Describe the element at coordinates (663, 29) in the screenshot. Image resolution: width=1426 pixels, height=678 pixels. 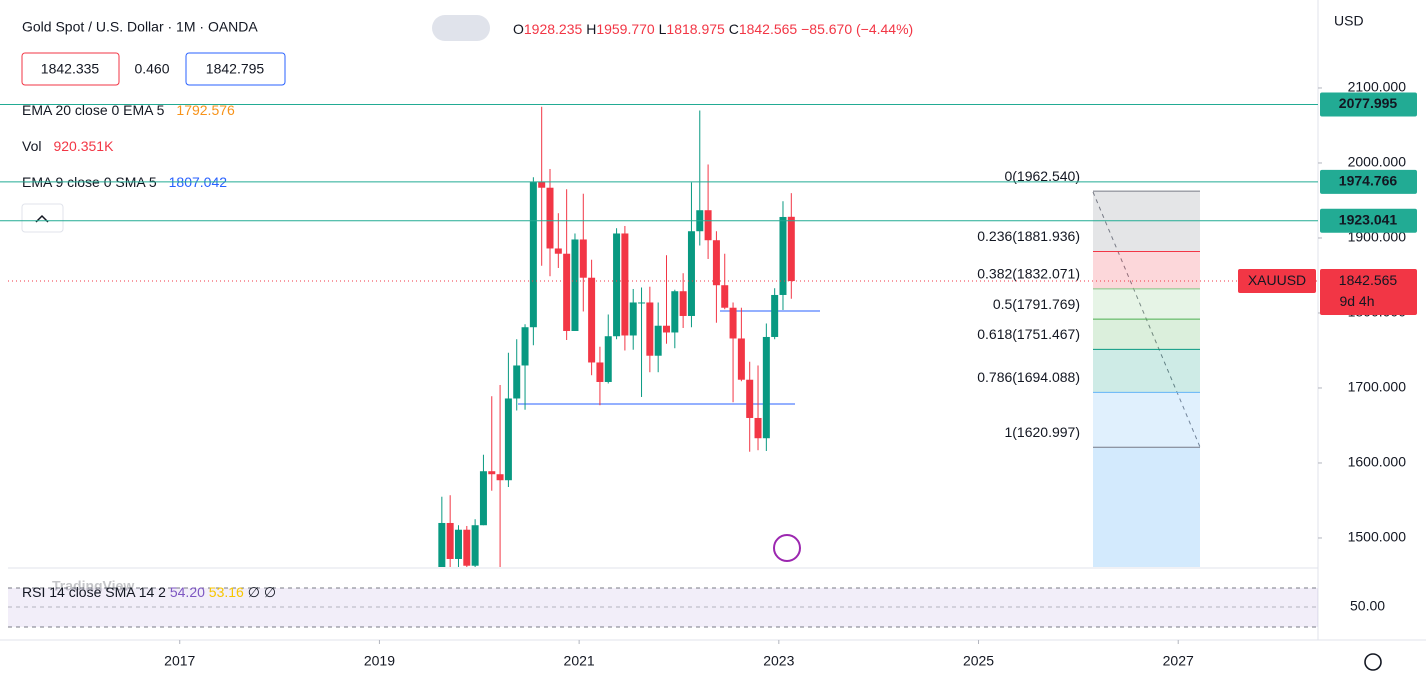
I see `ohlc-key: L` at that location.